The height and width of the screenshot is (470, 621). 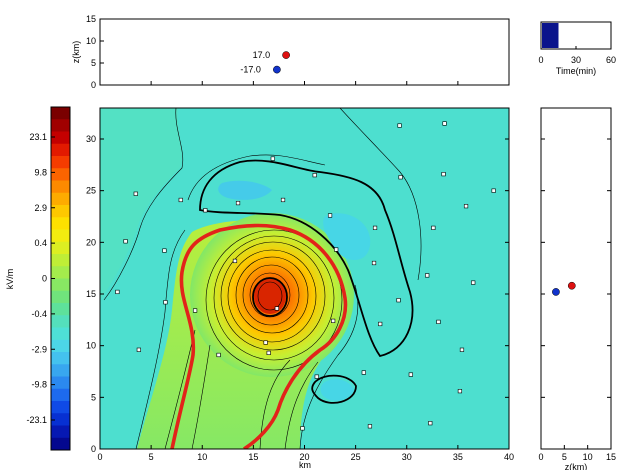 What do you see at coordinates (611, 457) in the screenshot?
I see `x-panel-tick-label: 15` at bounding box center [611, 457].